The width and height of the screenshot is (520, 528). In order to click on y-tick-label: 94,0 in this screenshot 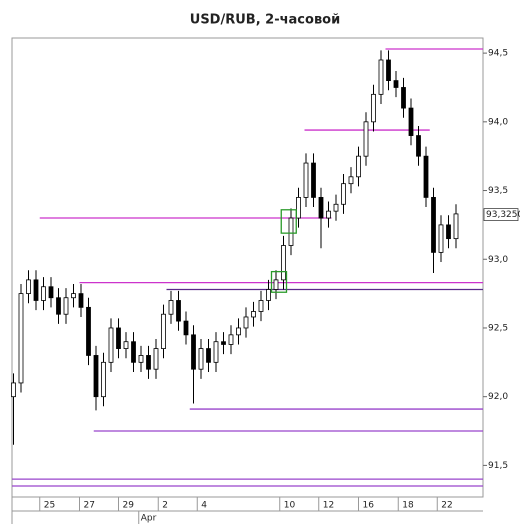, I will do `click(498, 122)`.